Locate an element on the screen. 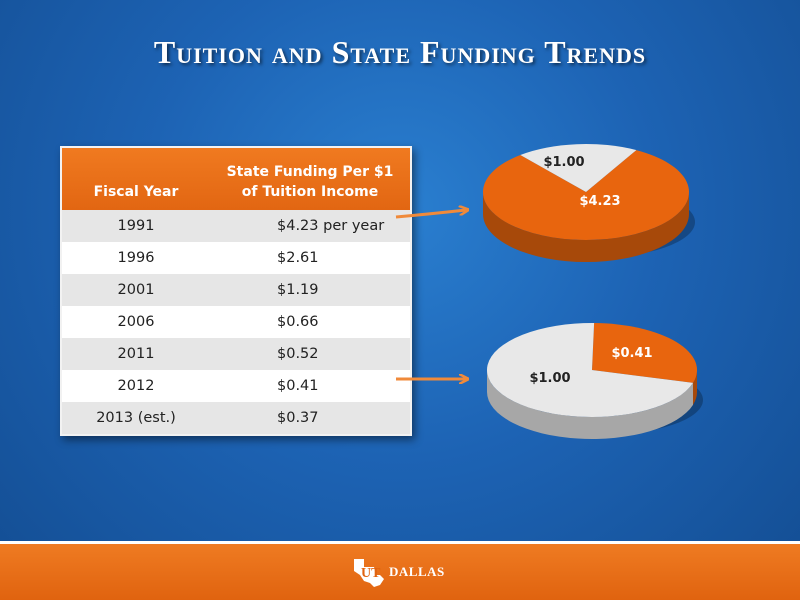 The width and height of the screenshot is (800, 600). row-year: 1996 is located at coordinates (136, 258).